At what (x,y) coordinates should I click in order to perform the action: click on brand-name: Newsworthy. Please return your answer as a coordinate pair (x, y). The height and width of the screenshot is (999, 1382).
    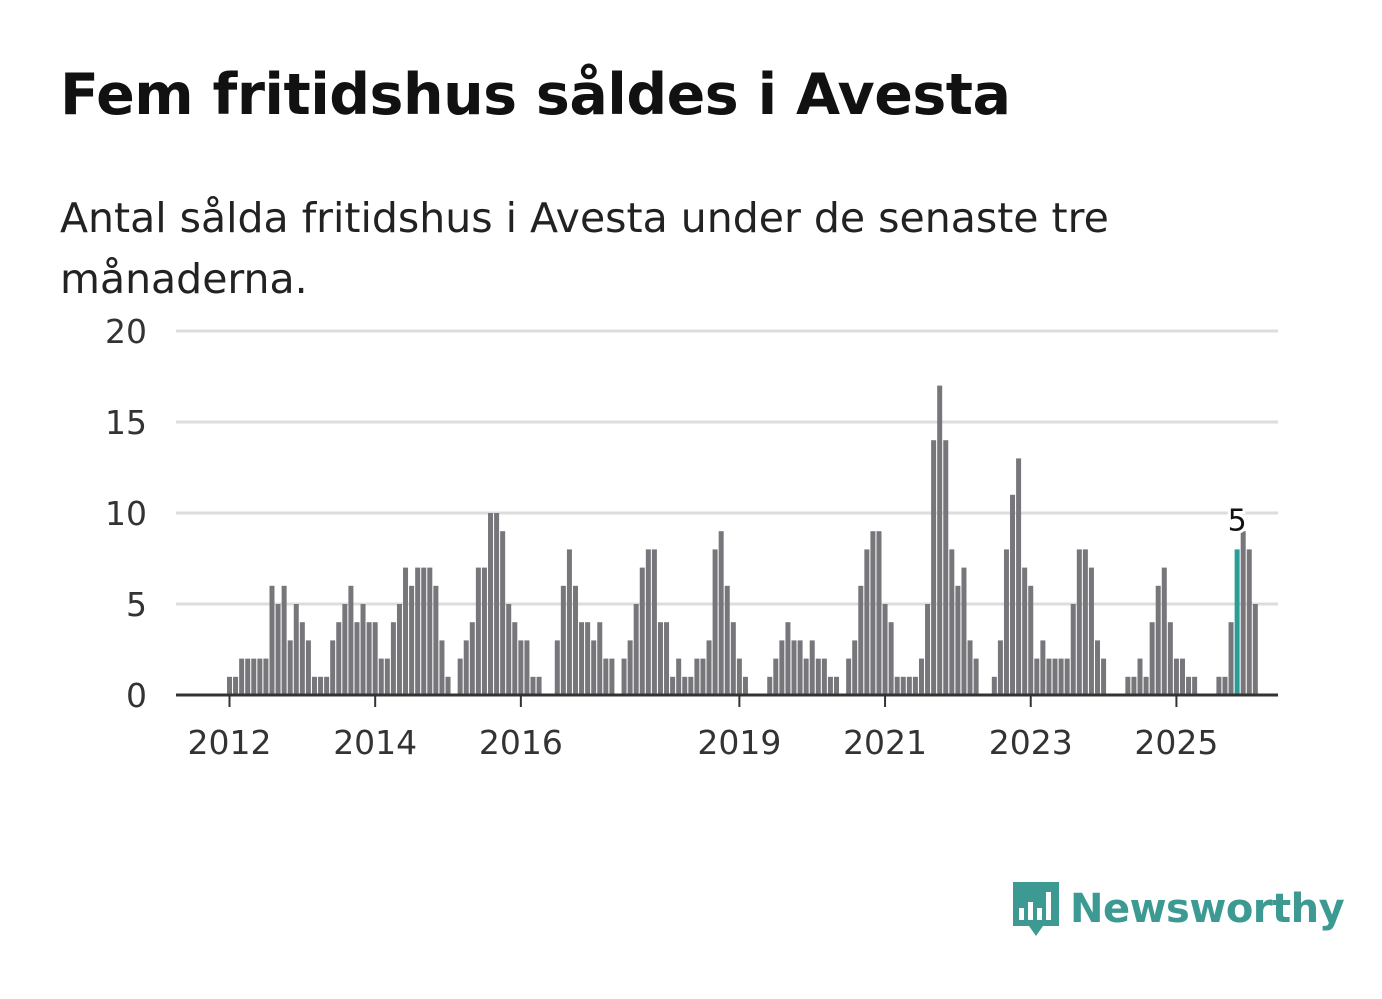
    Looking at the image, I should click on (1207, 909).